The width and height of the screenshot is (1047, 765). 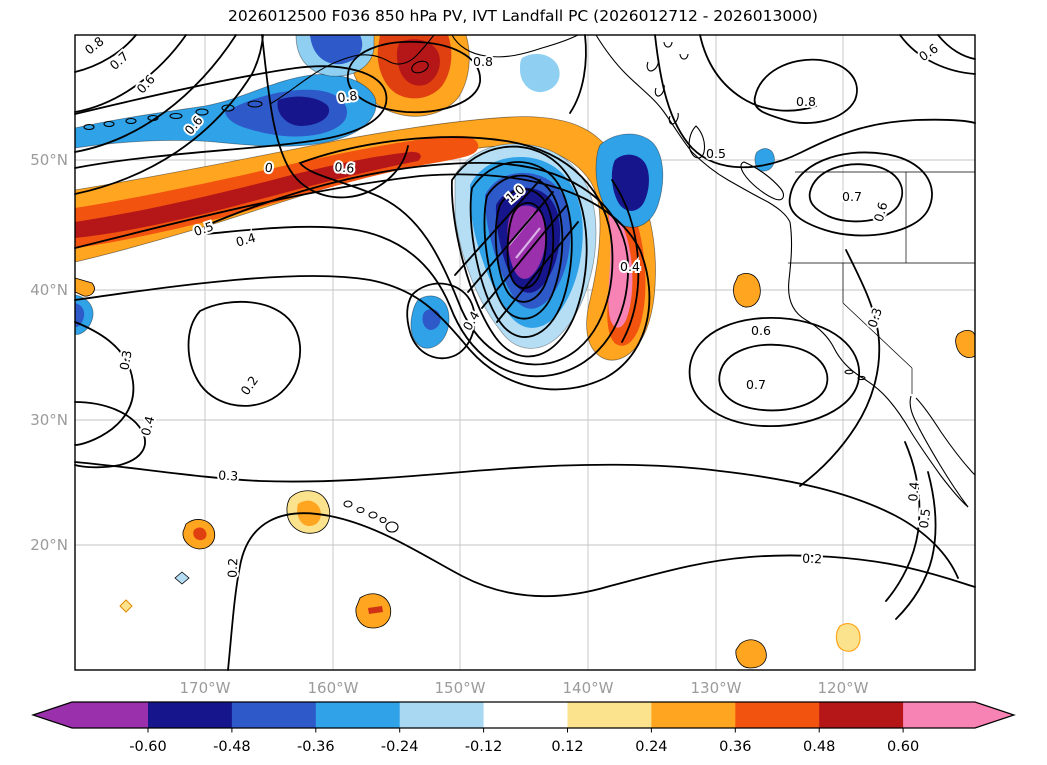 What do you see at coordinates (49, 160) in the screenshot?
I see `y-tick-label: 50°N` at bounding box center [49, 160].